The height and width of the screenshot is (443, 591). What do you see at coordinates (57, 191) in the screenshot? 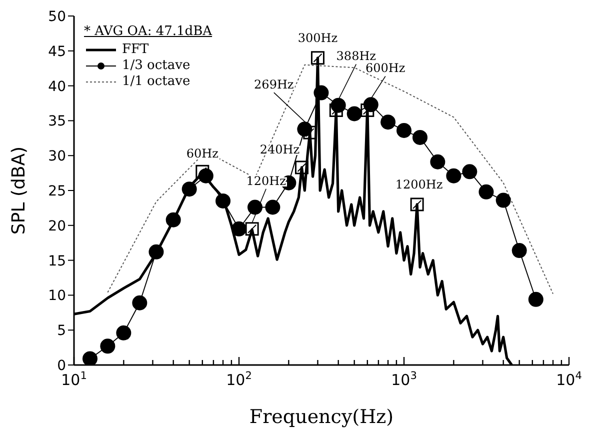
I see `y-tick-label: 25` at bounding box center [57, 191].